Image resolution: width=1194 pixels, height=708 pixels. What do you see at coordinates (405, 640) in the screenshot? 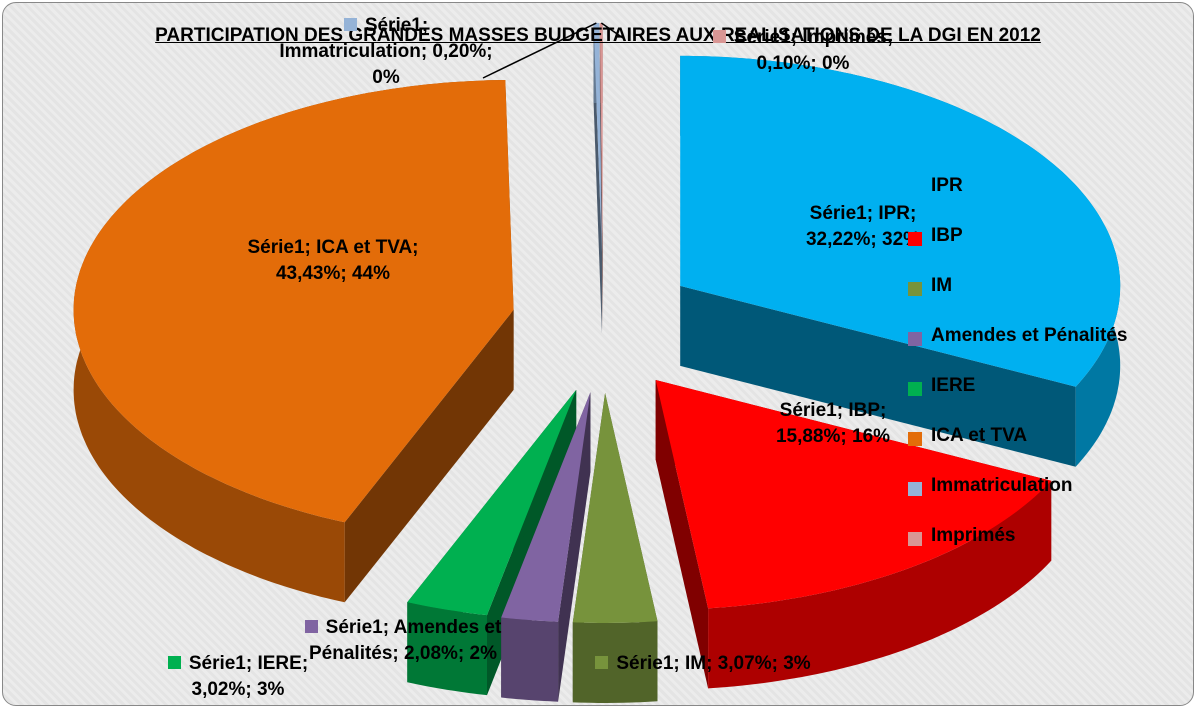
I see `data-label-text: Série1; Amendes et Pénalités; 2,08%; 2%` at bounding box center [405, 640].